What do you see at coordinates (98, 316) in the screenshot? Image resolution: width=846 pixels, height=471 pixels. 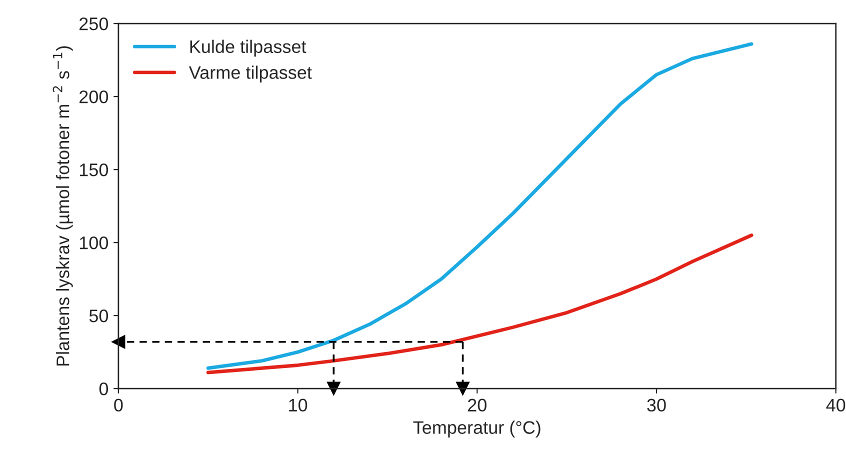 I see `y-tick-label: 50` at bounding box center [98, 316].